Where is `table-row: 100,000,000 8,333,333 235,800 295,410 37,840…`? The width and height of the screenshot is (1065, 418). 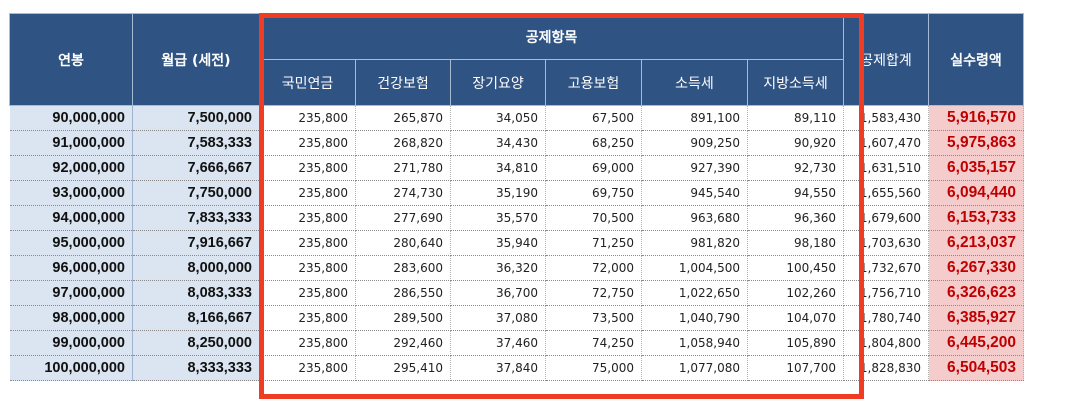
table-row: 100,000,000 8,333,333 235,800 295,410 37,840… is located at coordinates (516, 368).